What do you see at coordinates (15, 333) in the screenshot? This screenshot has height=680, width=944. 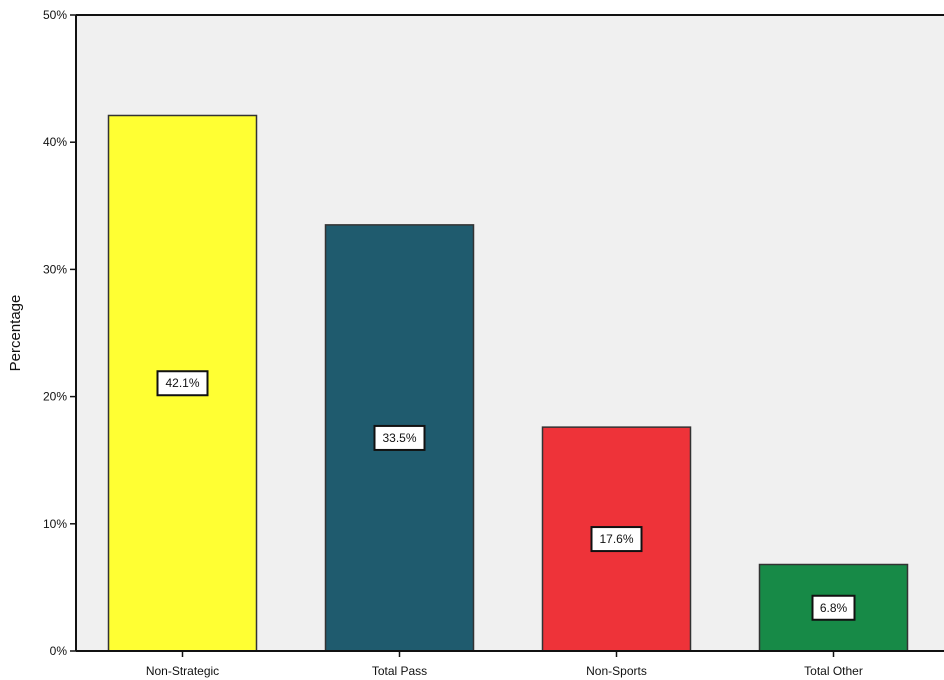 I see `y-axis-title: Percentage` at bounding box center [15, 333].